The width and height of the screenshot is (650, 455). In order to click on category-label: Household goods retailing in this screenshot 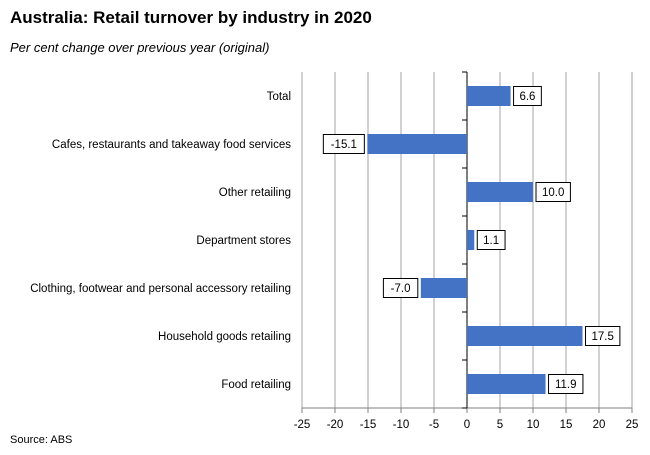, I will do `click(224, 337)`.